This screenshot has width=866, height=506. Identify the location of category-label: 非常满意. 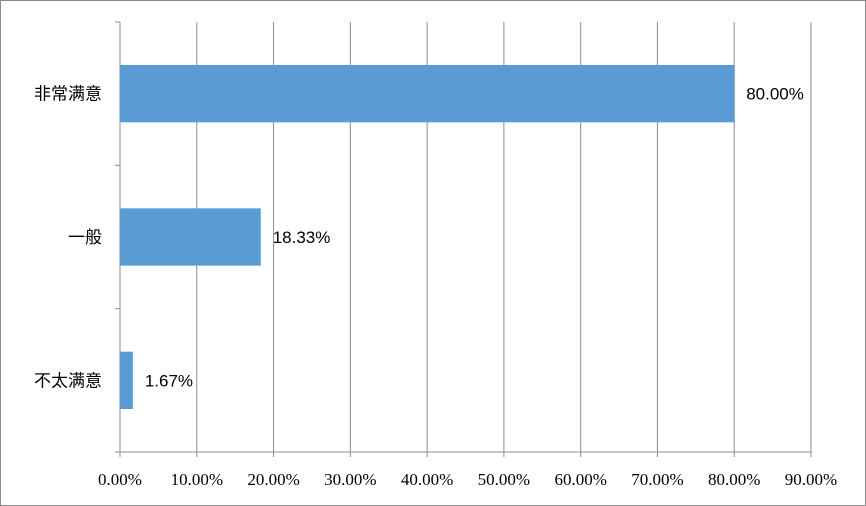
(68, 95).